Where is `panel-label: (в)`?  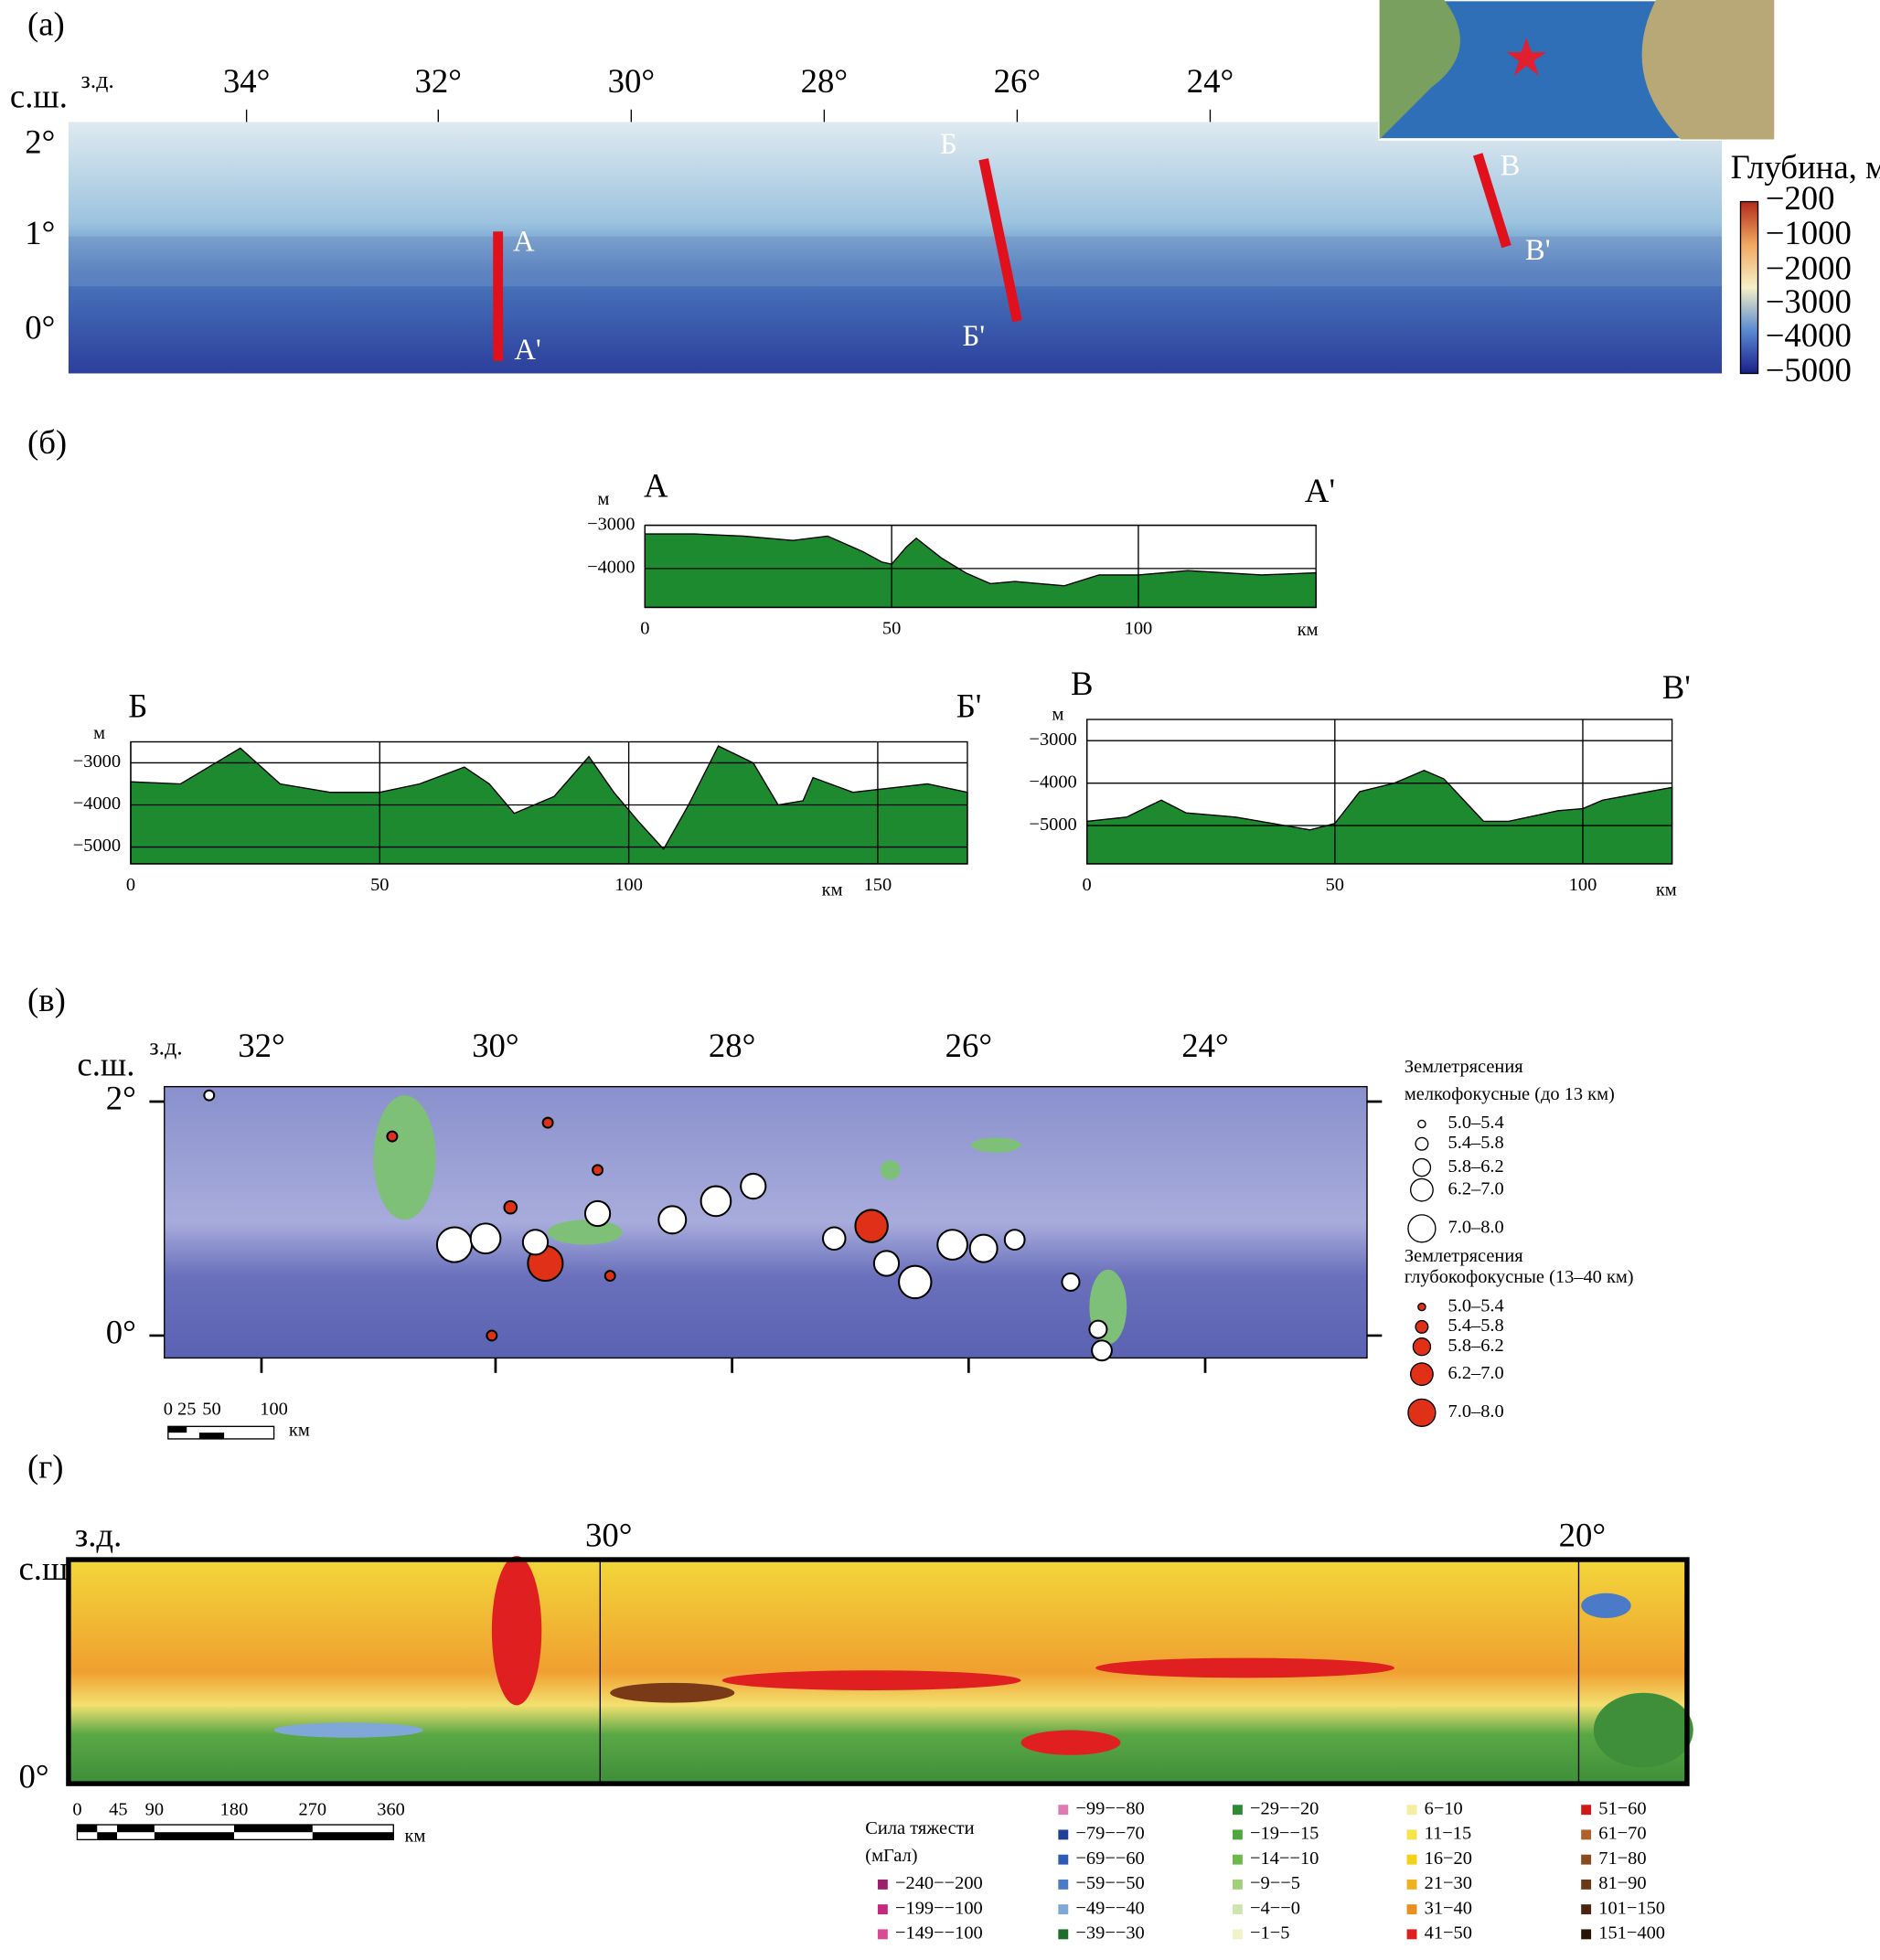 panel-label: (в) is located at coordinates (46, 1000).